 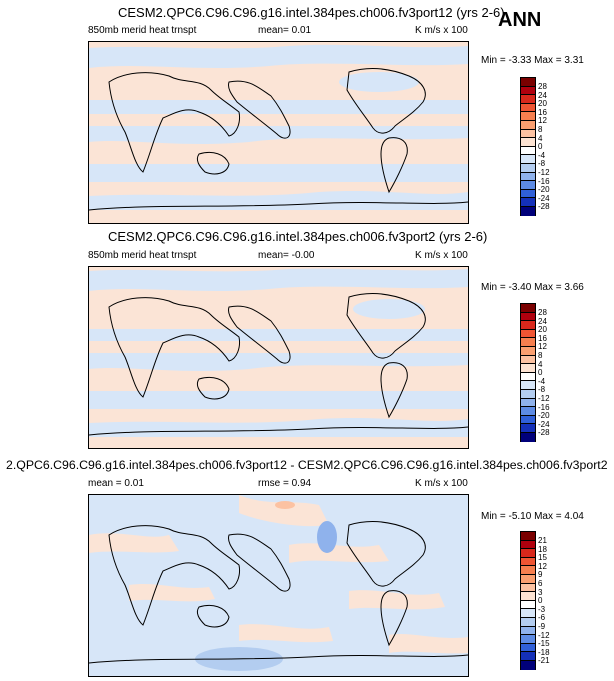 I want to click on colorbar-tick-label: 3, so click(x=540, y=592).